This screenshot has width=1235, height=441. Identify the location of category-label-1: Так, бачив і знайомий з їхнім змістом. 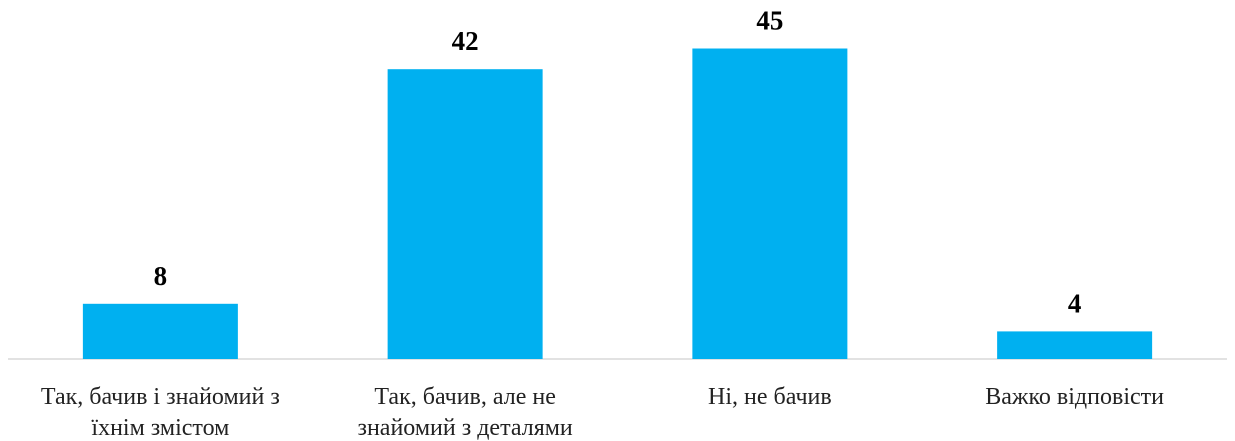
(160, 412).